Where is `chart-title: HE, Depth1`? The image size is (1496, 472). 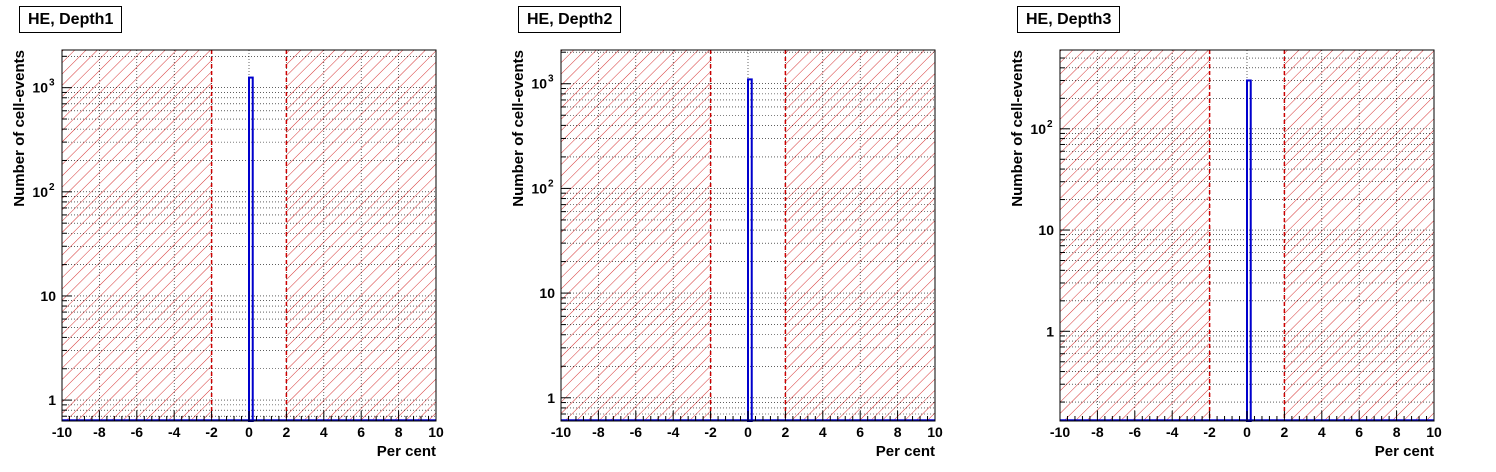
chart-title: HE, Depth1 is located at coordinates (71, 19).